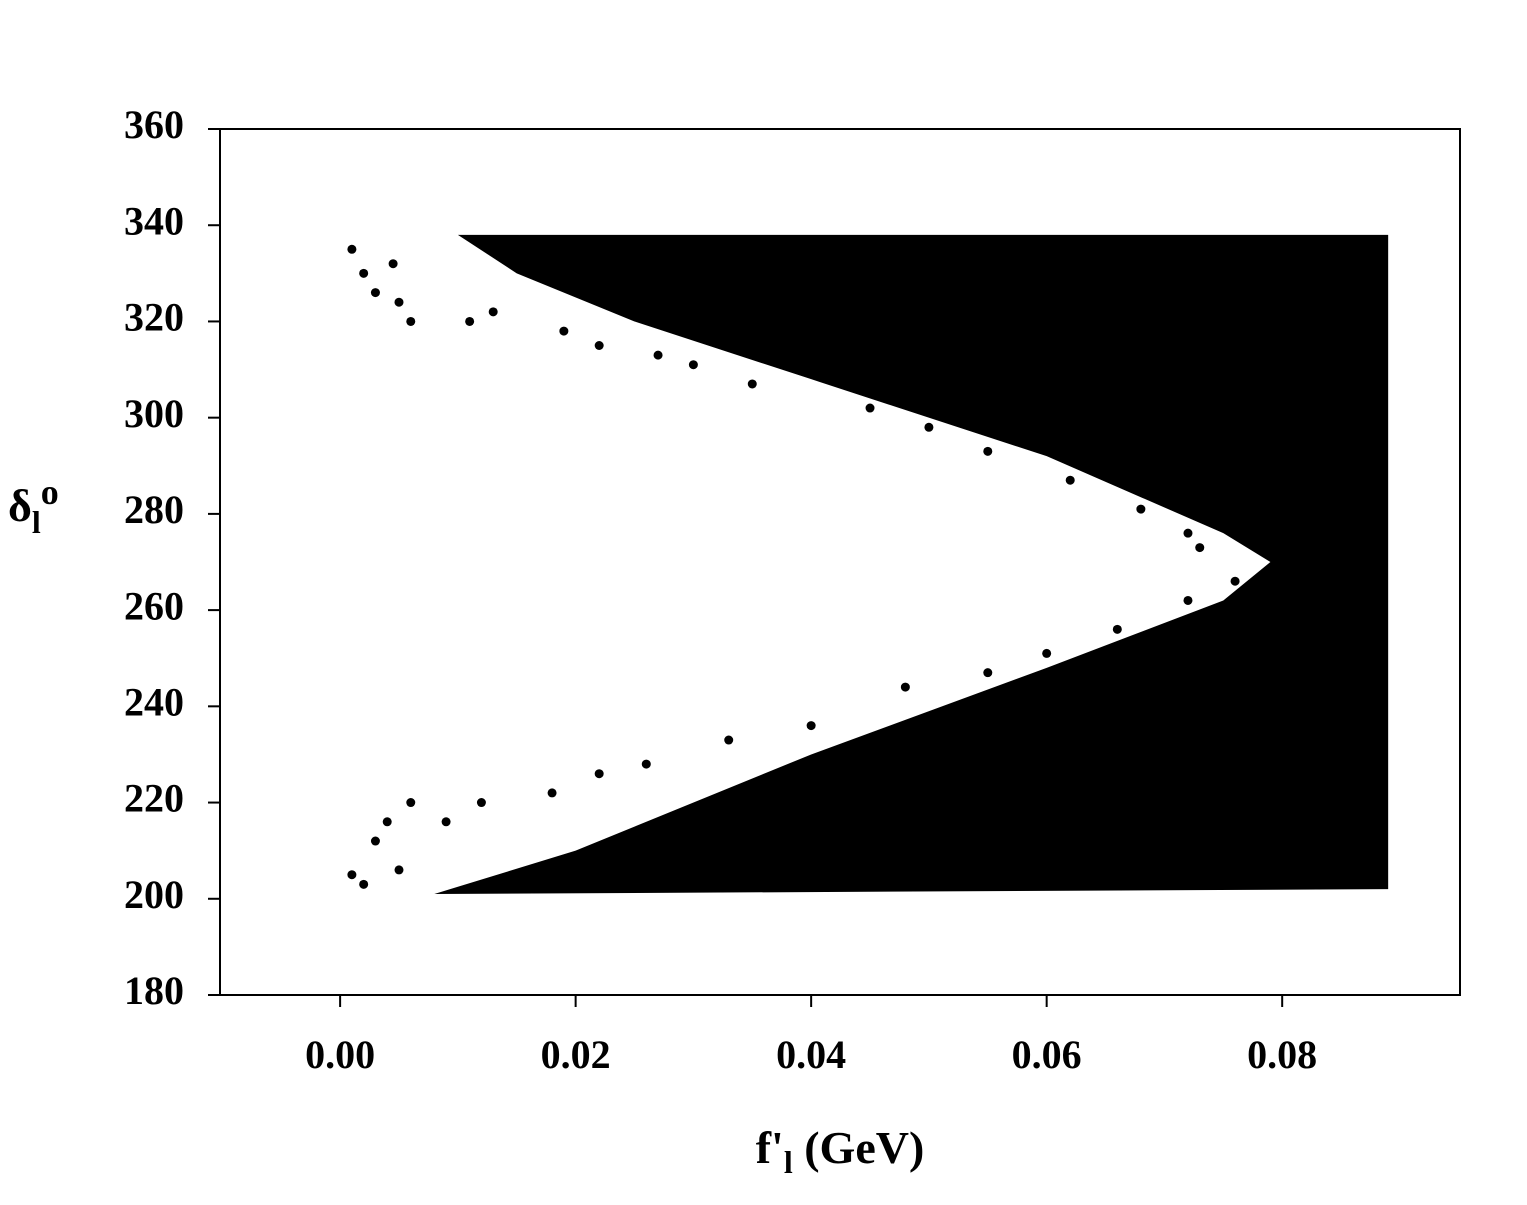  I want to click on y-tick-label: 180, so click(154, 990).